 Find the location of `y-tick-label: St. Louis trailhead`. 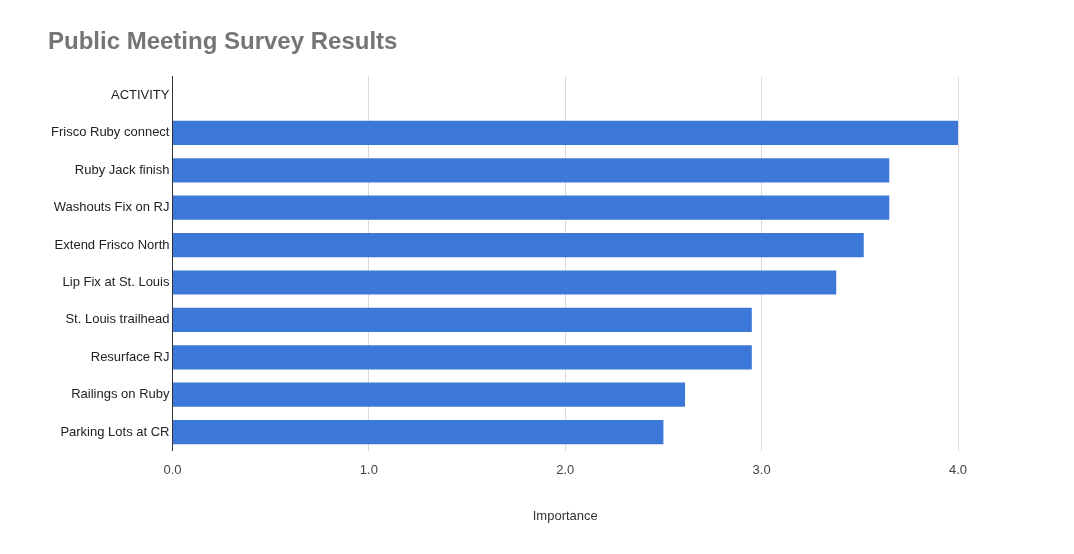

y-tick-label: St. Louis trailhead is located at coordinates (117, 319).